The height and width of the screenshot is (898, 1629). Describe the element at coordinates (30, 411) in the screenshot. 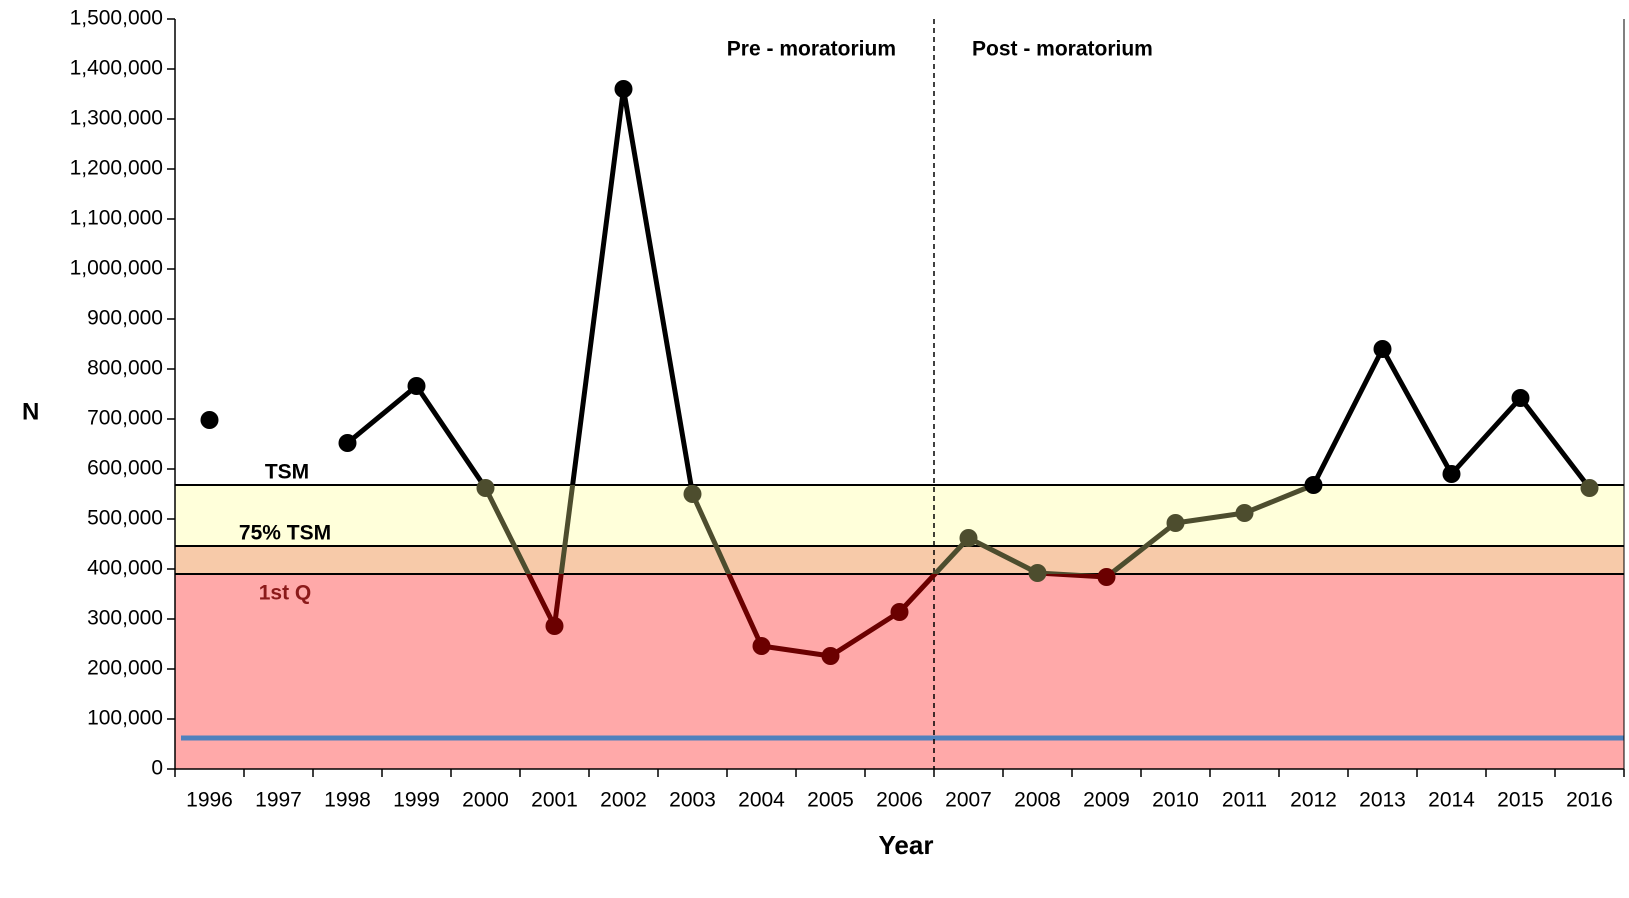

I see `y-axis-label: N` at that location.